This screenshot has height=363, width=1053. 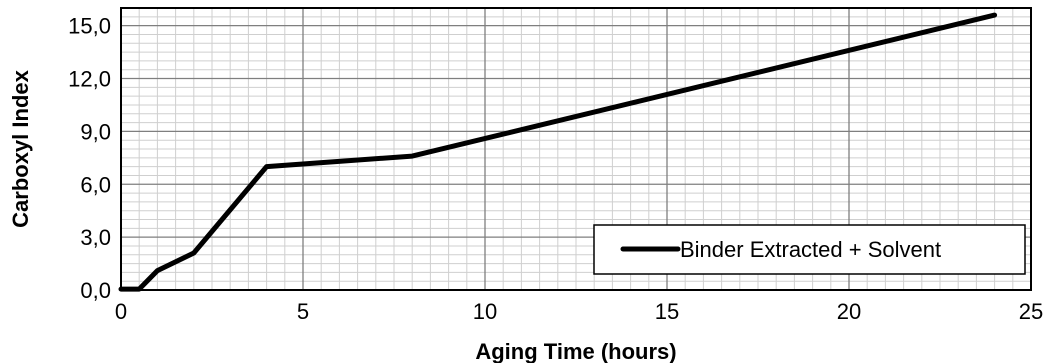 What do you see at coordinates (667, 311) in the screenshot?
I see `x-tick-label: 15` at bounding box center [667, 311].